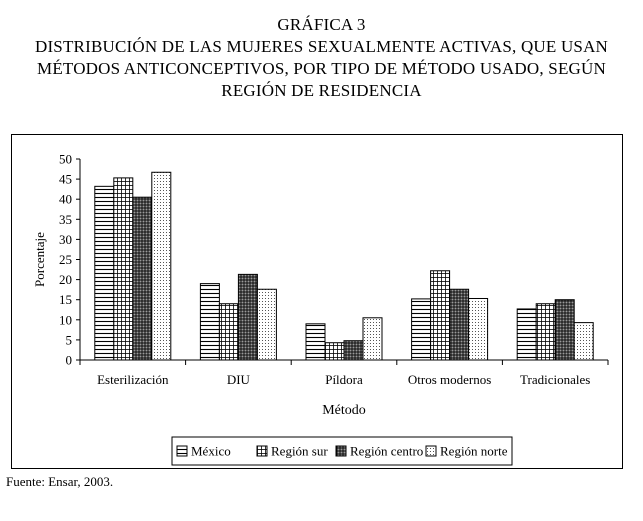 Image resolution: width=643 pixels, height=521 pixels. I want to click on x-axis-title: Método, so click(344, 410).